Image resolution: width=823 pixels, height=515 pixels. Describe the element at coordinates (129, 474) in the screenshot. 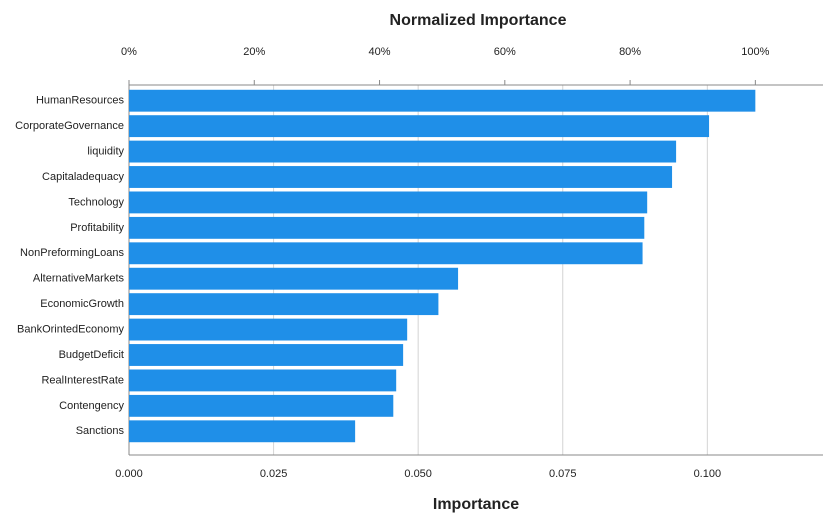

I see `x-tick-label: 0.000` at that location.